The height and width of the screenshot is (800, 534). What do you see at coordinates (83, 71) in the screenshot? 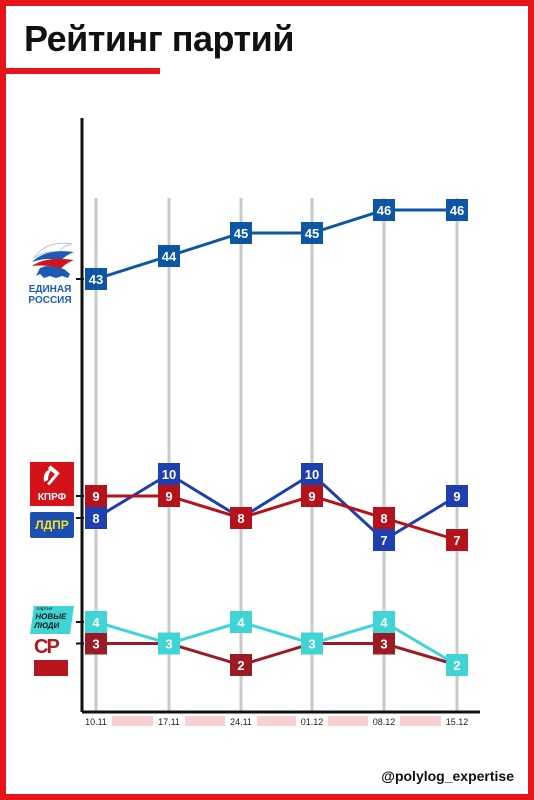
I see `title-underline` at bounding box center [83, 71].